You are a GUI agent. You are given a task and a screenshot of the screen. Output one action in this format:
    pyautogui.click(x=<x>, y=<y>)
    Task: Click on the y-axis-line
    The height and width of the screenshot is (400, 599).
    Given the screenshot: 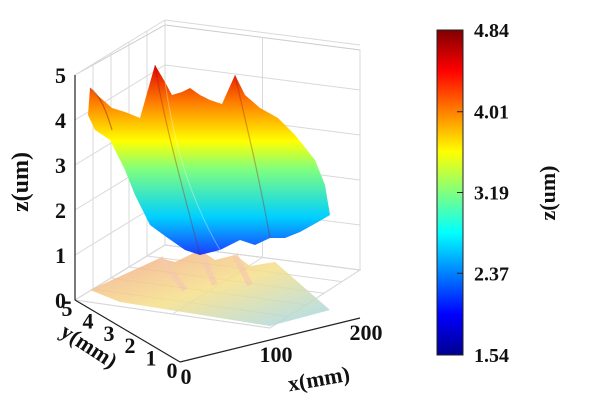 What is the action you would take?
    pyautogui.click(x=127, y=331)
    